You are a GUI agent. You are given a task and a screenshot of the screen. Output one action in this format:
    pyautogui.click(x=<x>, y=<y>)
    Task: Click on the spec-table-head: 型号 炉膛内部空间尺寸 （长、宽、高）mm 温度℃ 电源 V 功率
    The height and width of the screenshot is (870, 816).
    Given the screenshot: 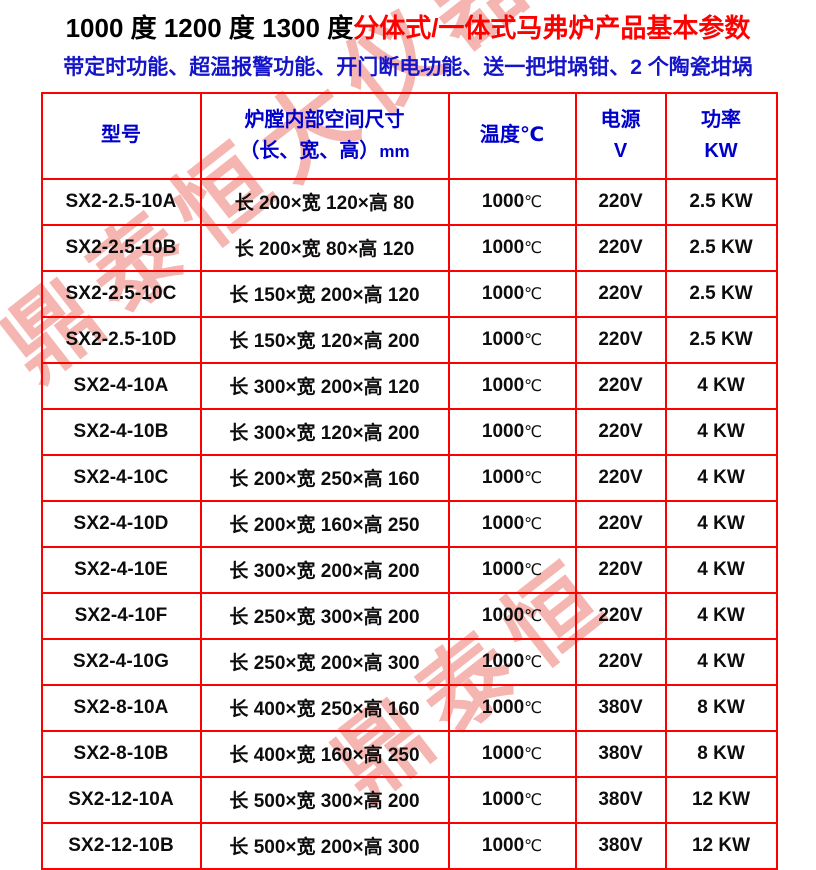 What is the action you would take?
    pyautogui.click(x=409, y=135)
    